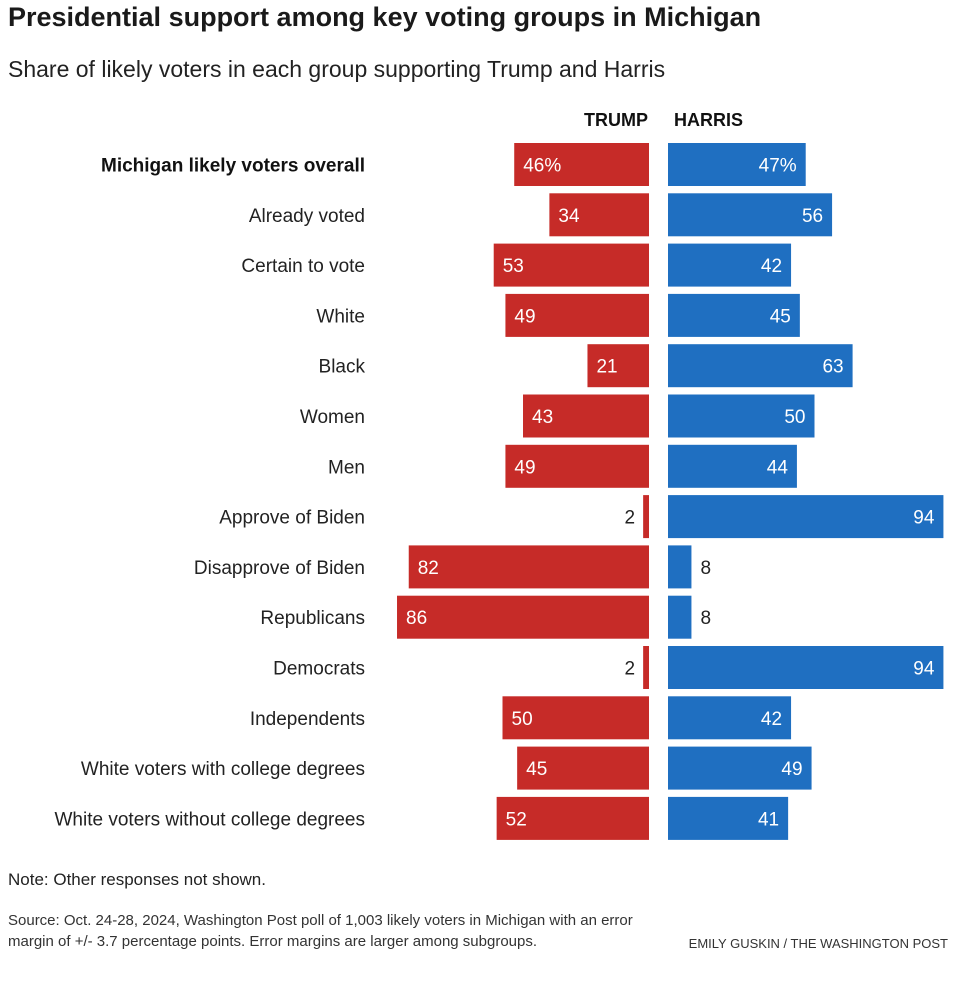 The image size is (960, 990). What do you see at coordinates (569, 216) in the screenshot?
I see `trump-value-label: 34` at bounding box center [569, 216].